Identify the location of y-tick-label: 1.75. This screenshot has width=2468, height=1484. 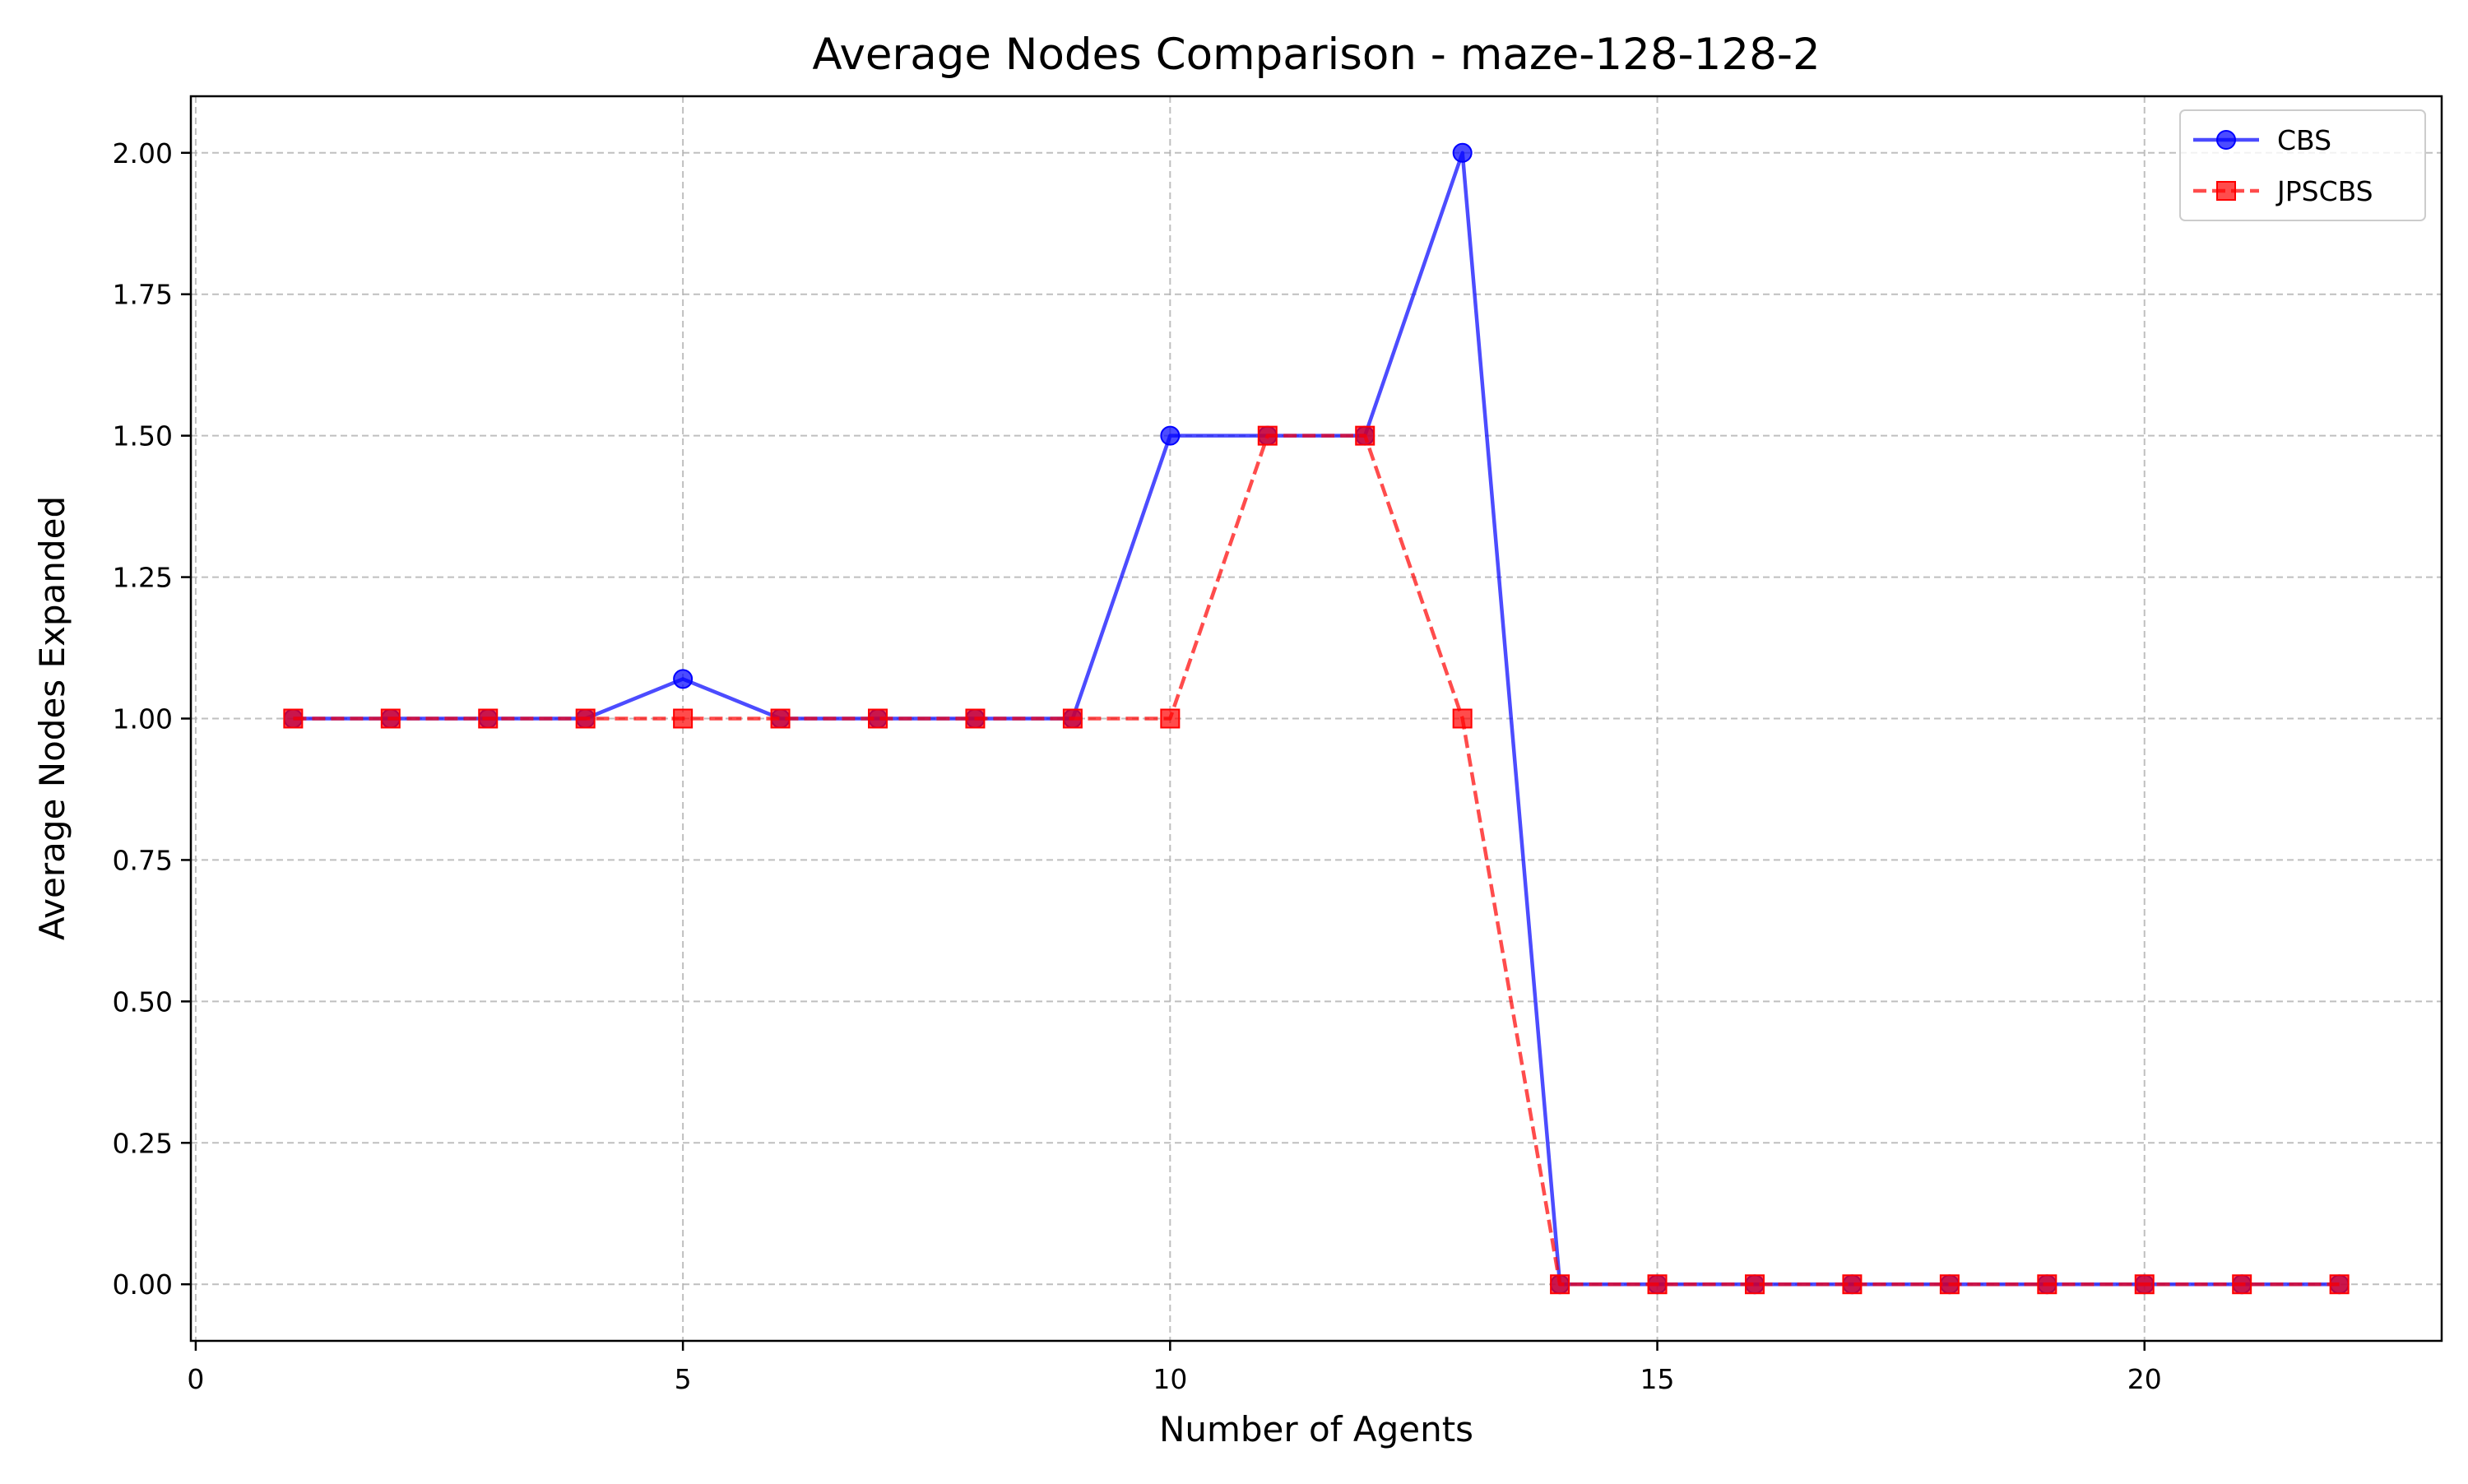
(143, 295).